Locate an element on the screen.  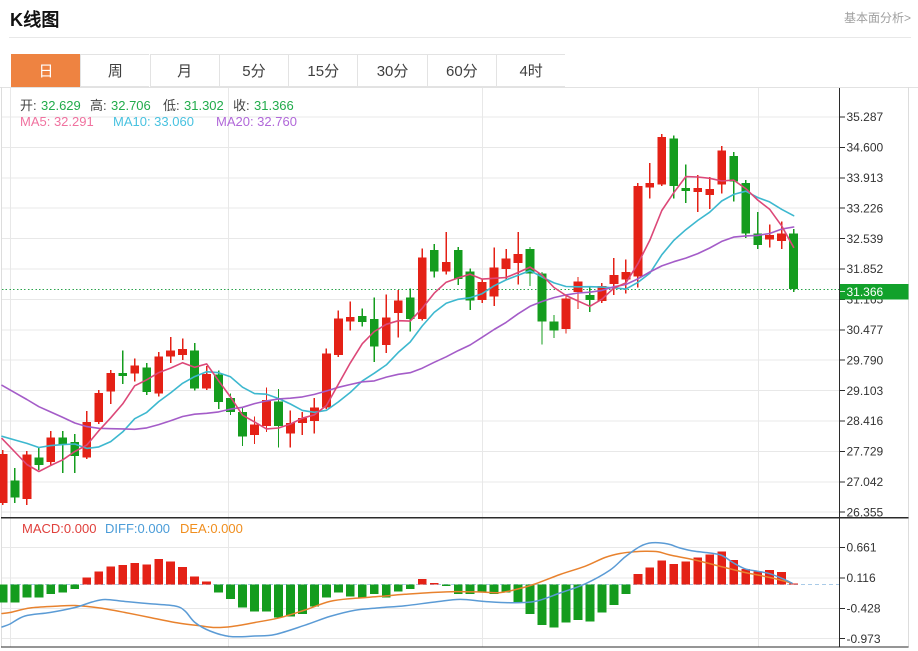
svg-text: -0.428 is located at coordinates (864, 609).